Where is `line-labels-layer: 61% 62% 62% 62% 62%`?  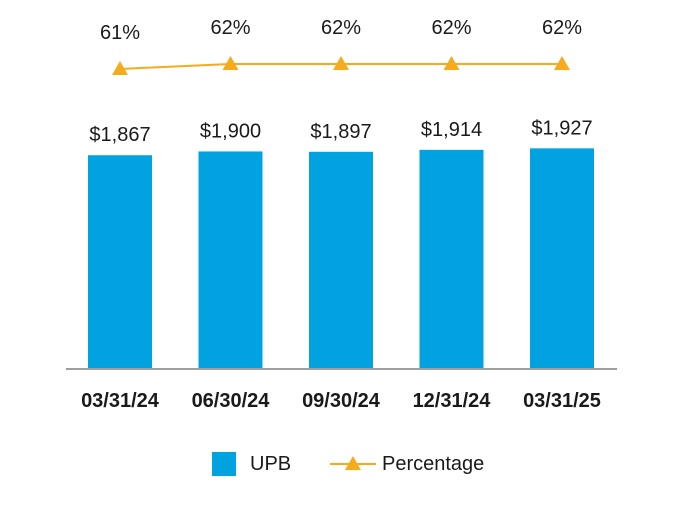
line-labels-layer: 61% 62% 62% 62% 62% is located at coordinates (341, 30).